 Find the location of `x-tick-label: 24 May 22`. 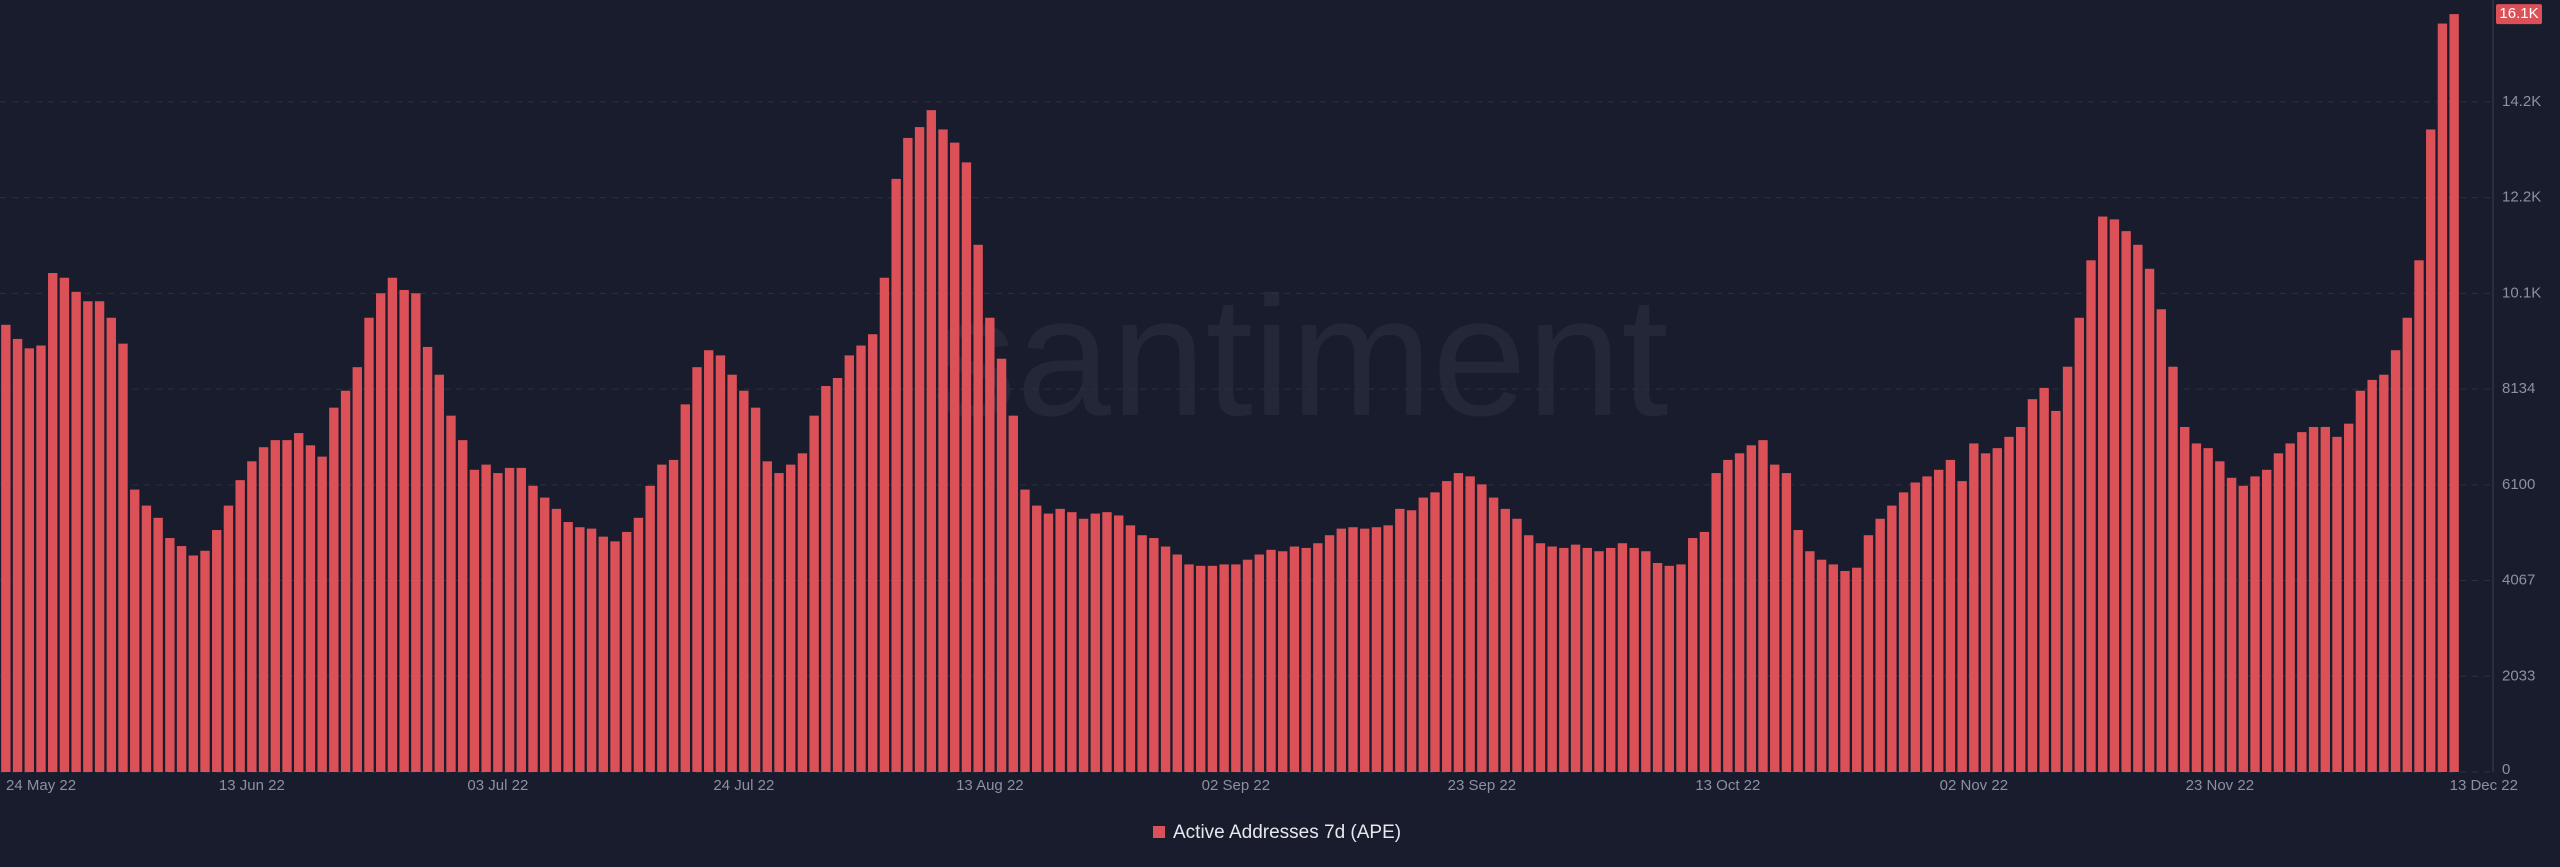

x-tick-label: 24 May 22 is located at coordinates (41, 785).